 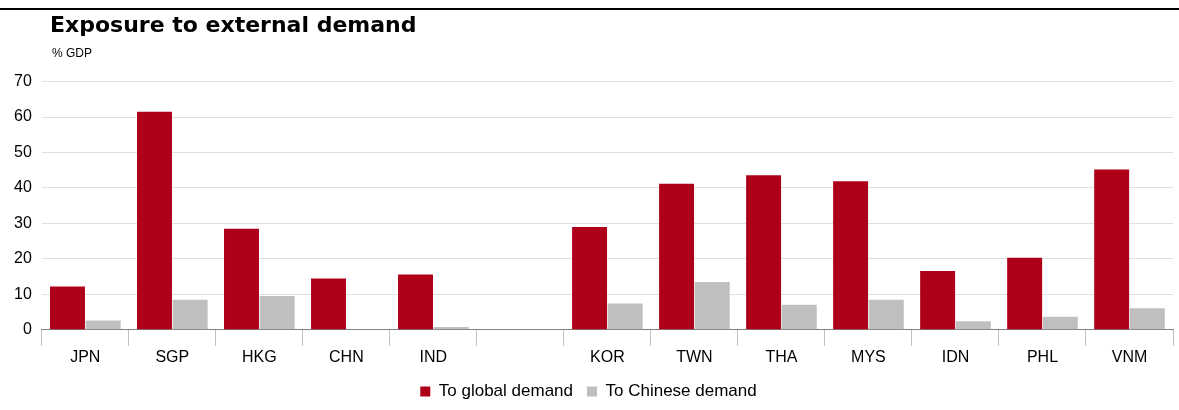 I want to click on y-tick-label: 60, so click(x=23, y=116).